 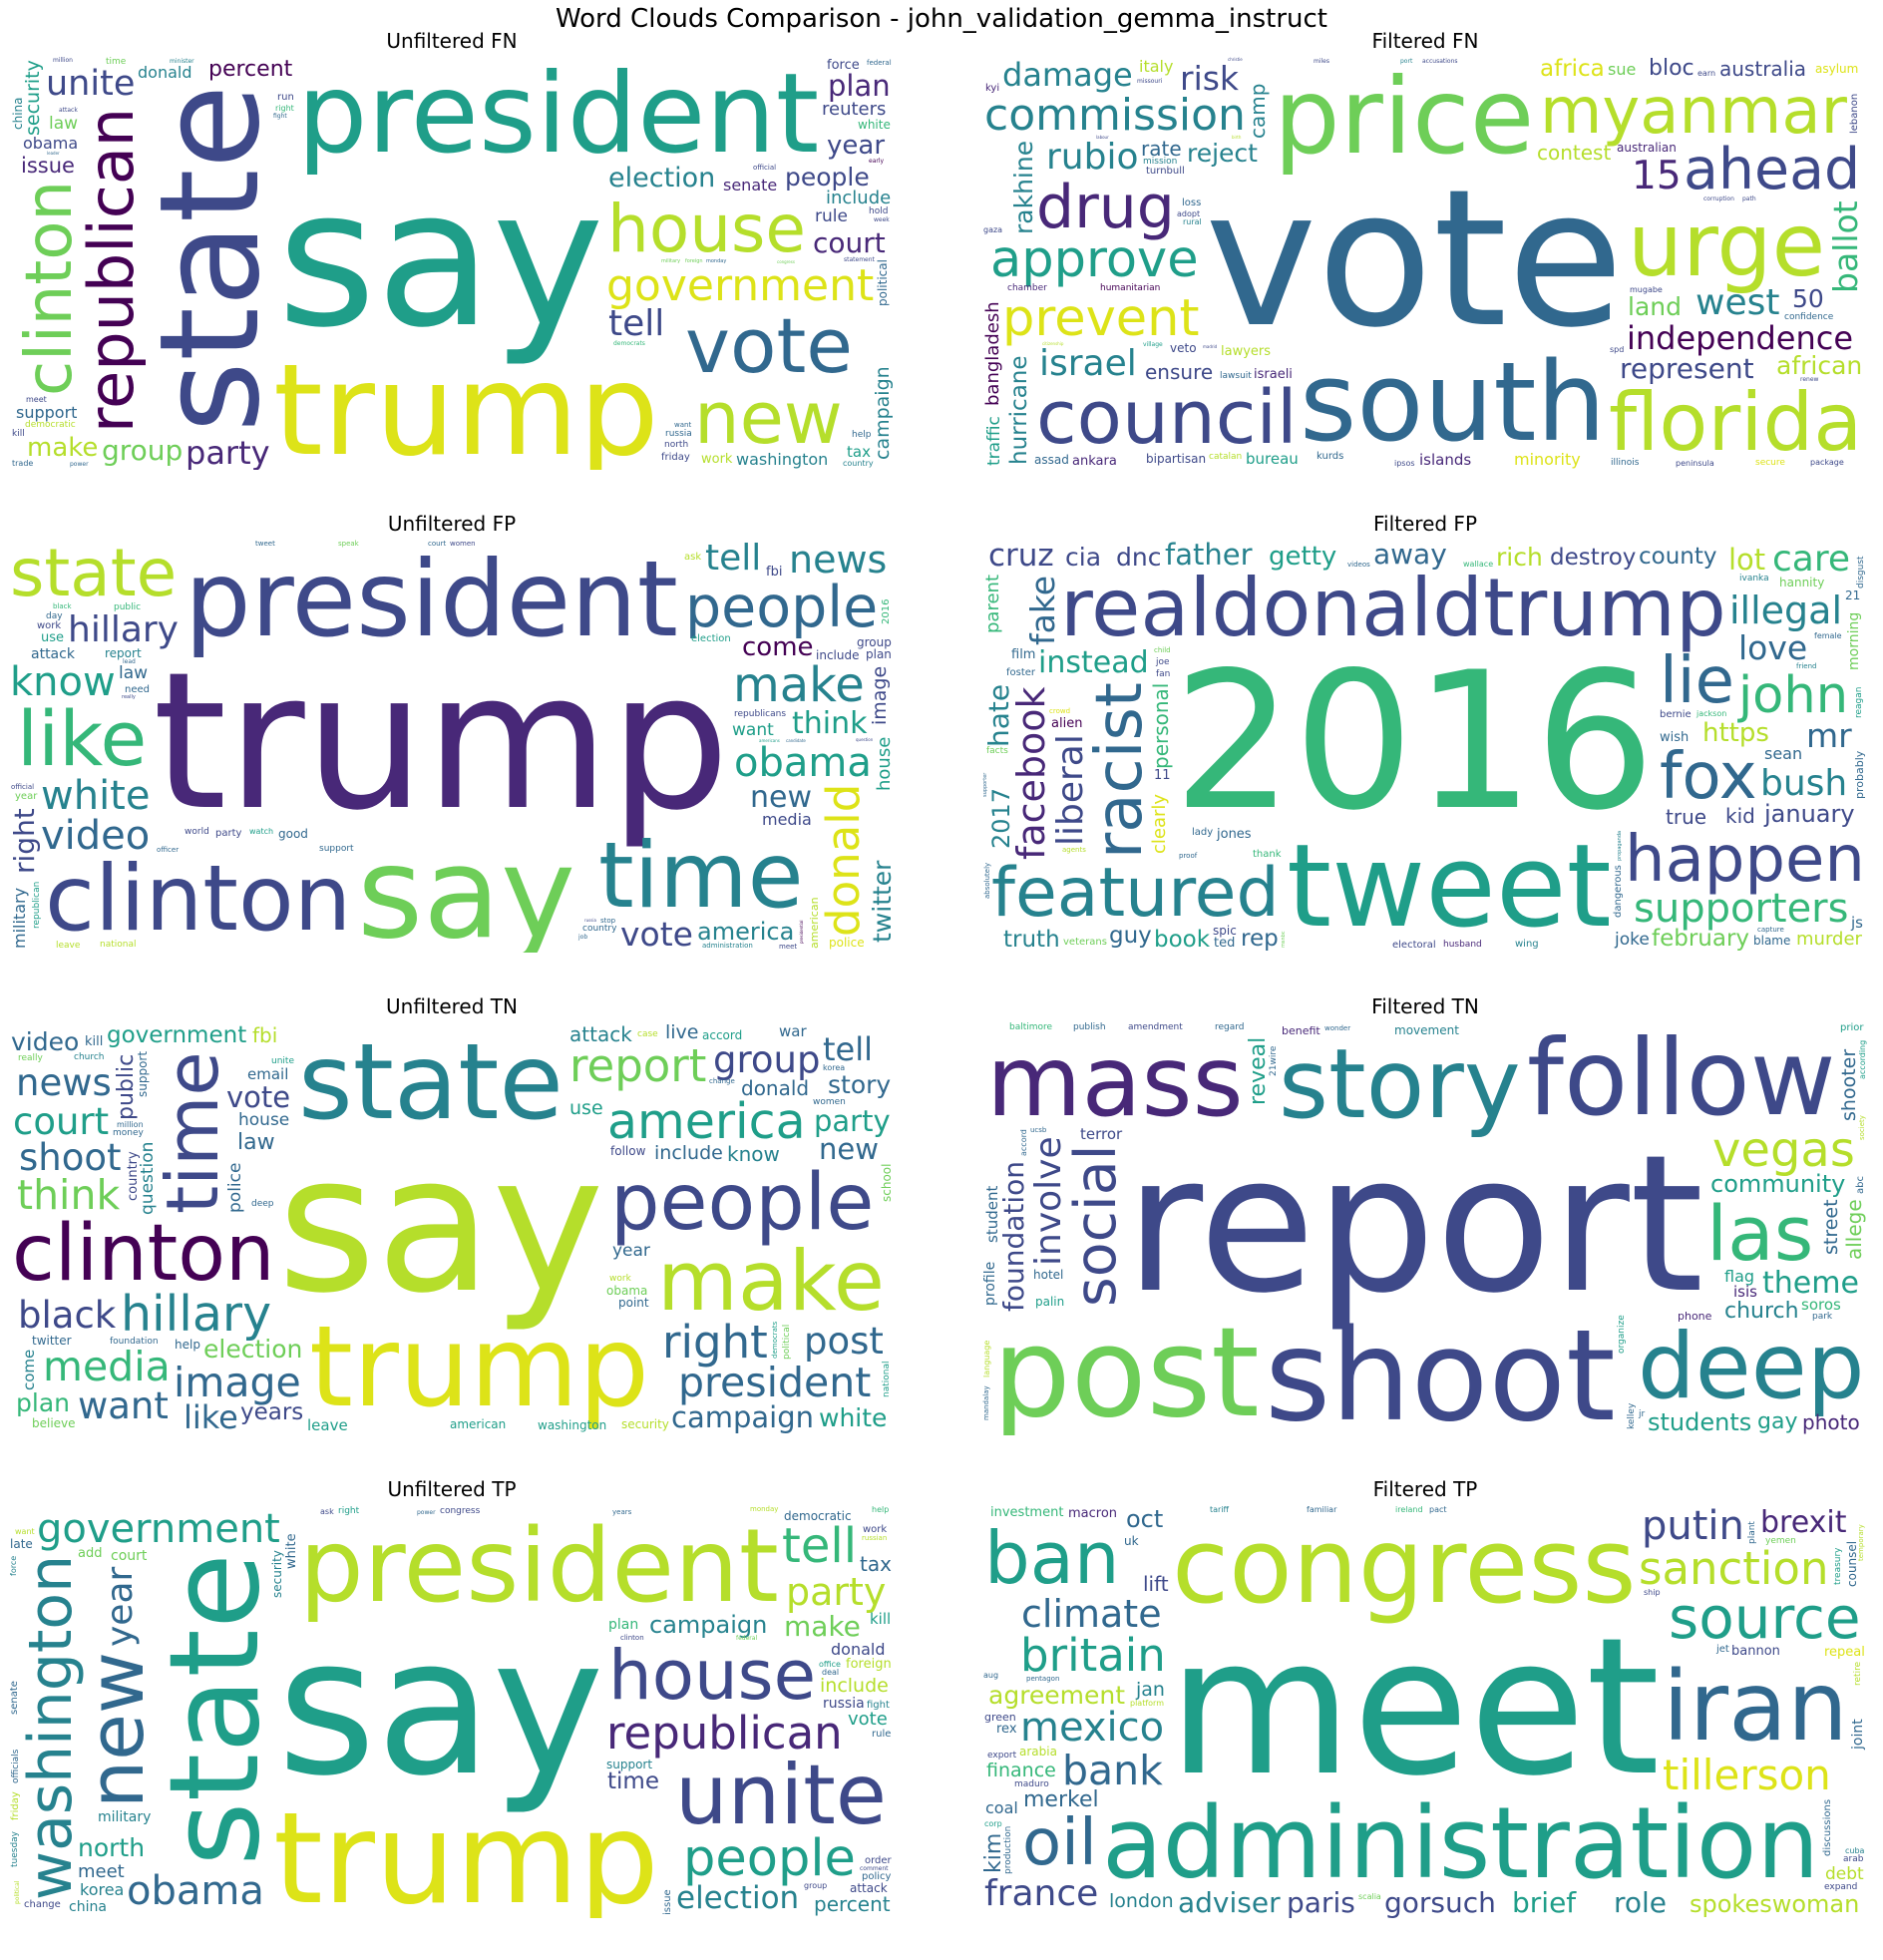 I want to click on panel-title: Filtered FN, so click(x=1425, y=41).